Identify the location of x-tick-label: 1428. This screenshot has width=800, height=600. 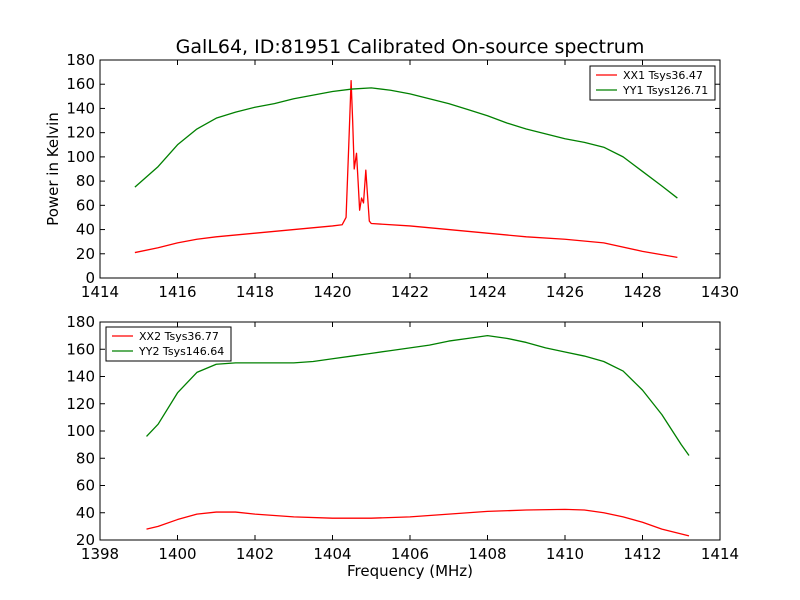
(642, 292).